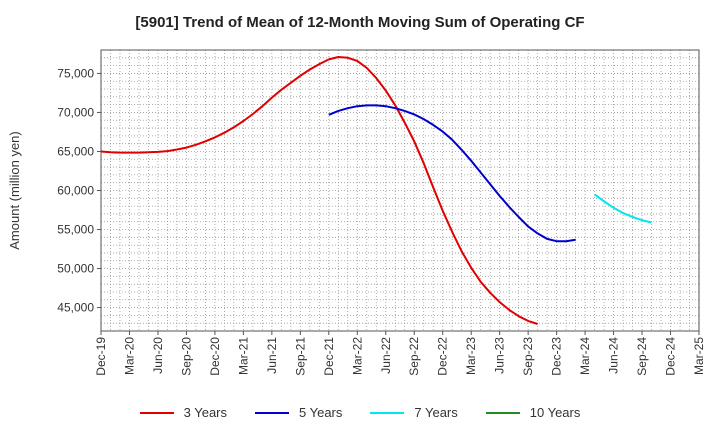 The height and width of the screenshot is (440, 720). What do you see at coordinates (614, 355) in the screenshot?
I see `x-tick-label: Jun-24` at bounding box center [614, 355].